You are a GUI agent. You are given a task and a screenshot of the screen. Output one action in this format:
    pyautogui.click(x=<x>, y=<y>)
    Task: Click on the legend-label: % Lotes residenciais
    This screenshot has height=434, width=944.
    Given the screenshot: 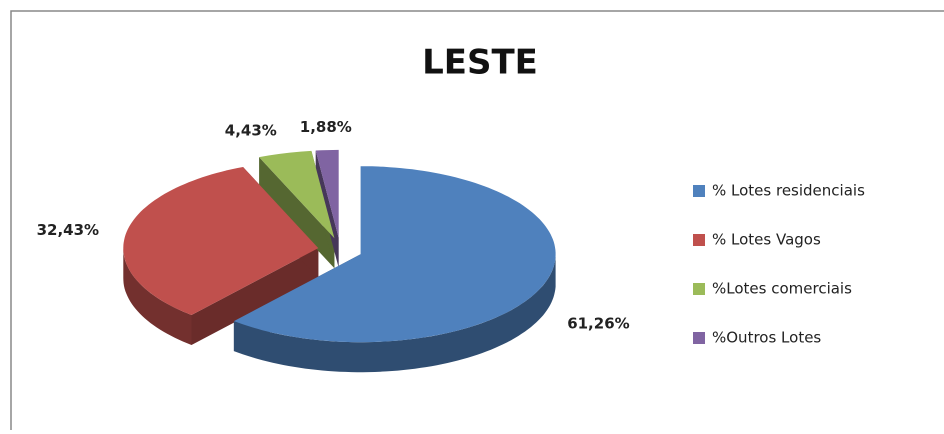 What is the action you would take?
    pyautogui.click(x=788, y=191)
    